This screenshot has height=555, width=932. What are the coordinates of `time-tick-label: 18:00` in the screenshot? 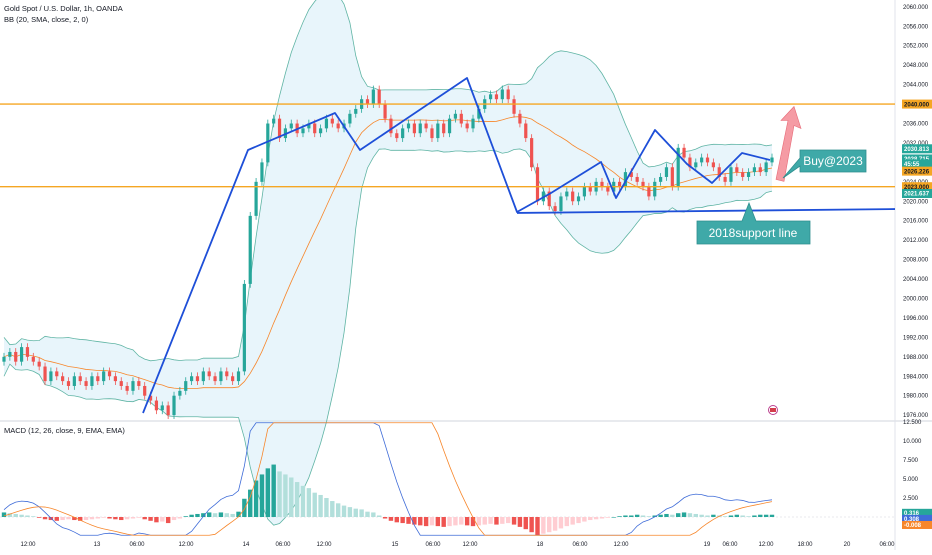 It's located at (805, 545).